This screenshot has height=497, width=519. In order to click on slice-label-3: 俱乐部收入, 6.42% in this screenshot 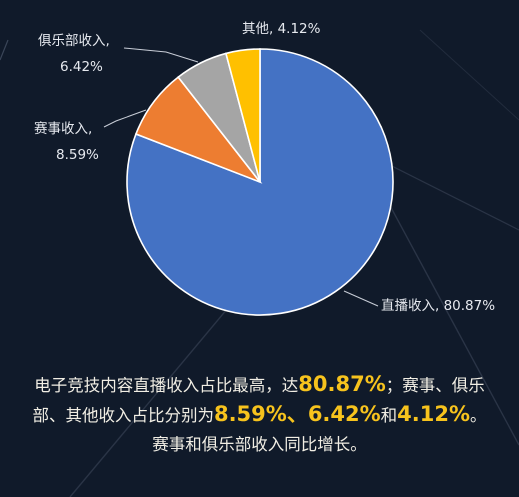, I will do `click(74, 54)`.